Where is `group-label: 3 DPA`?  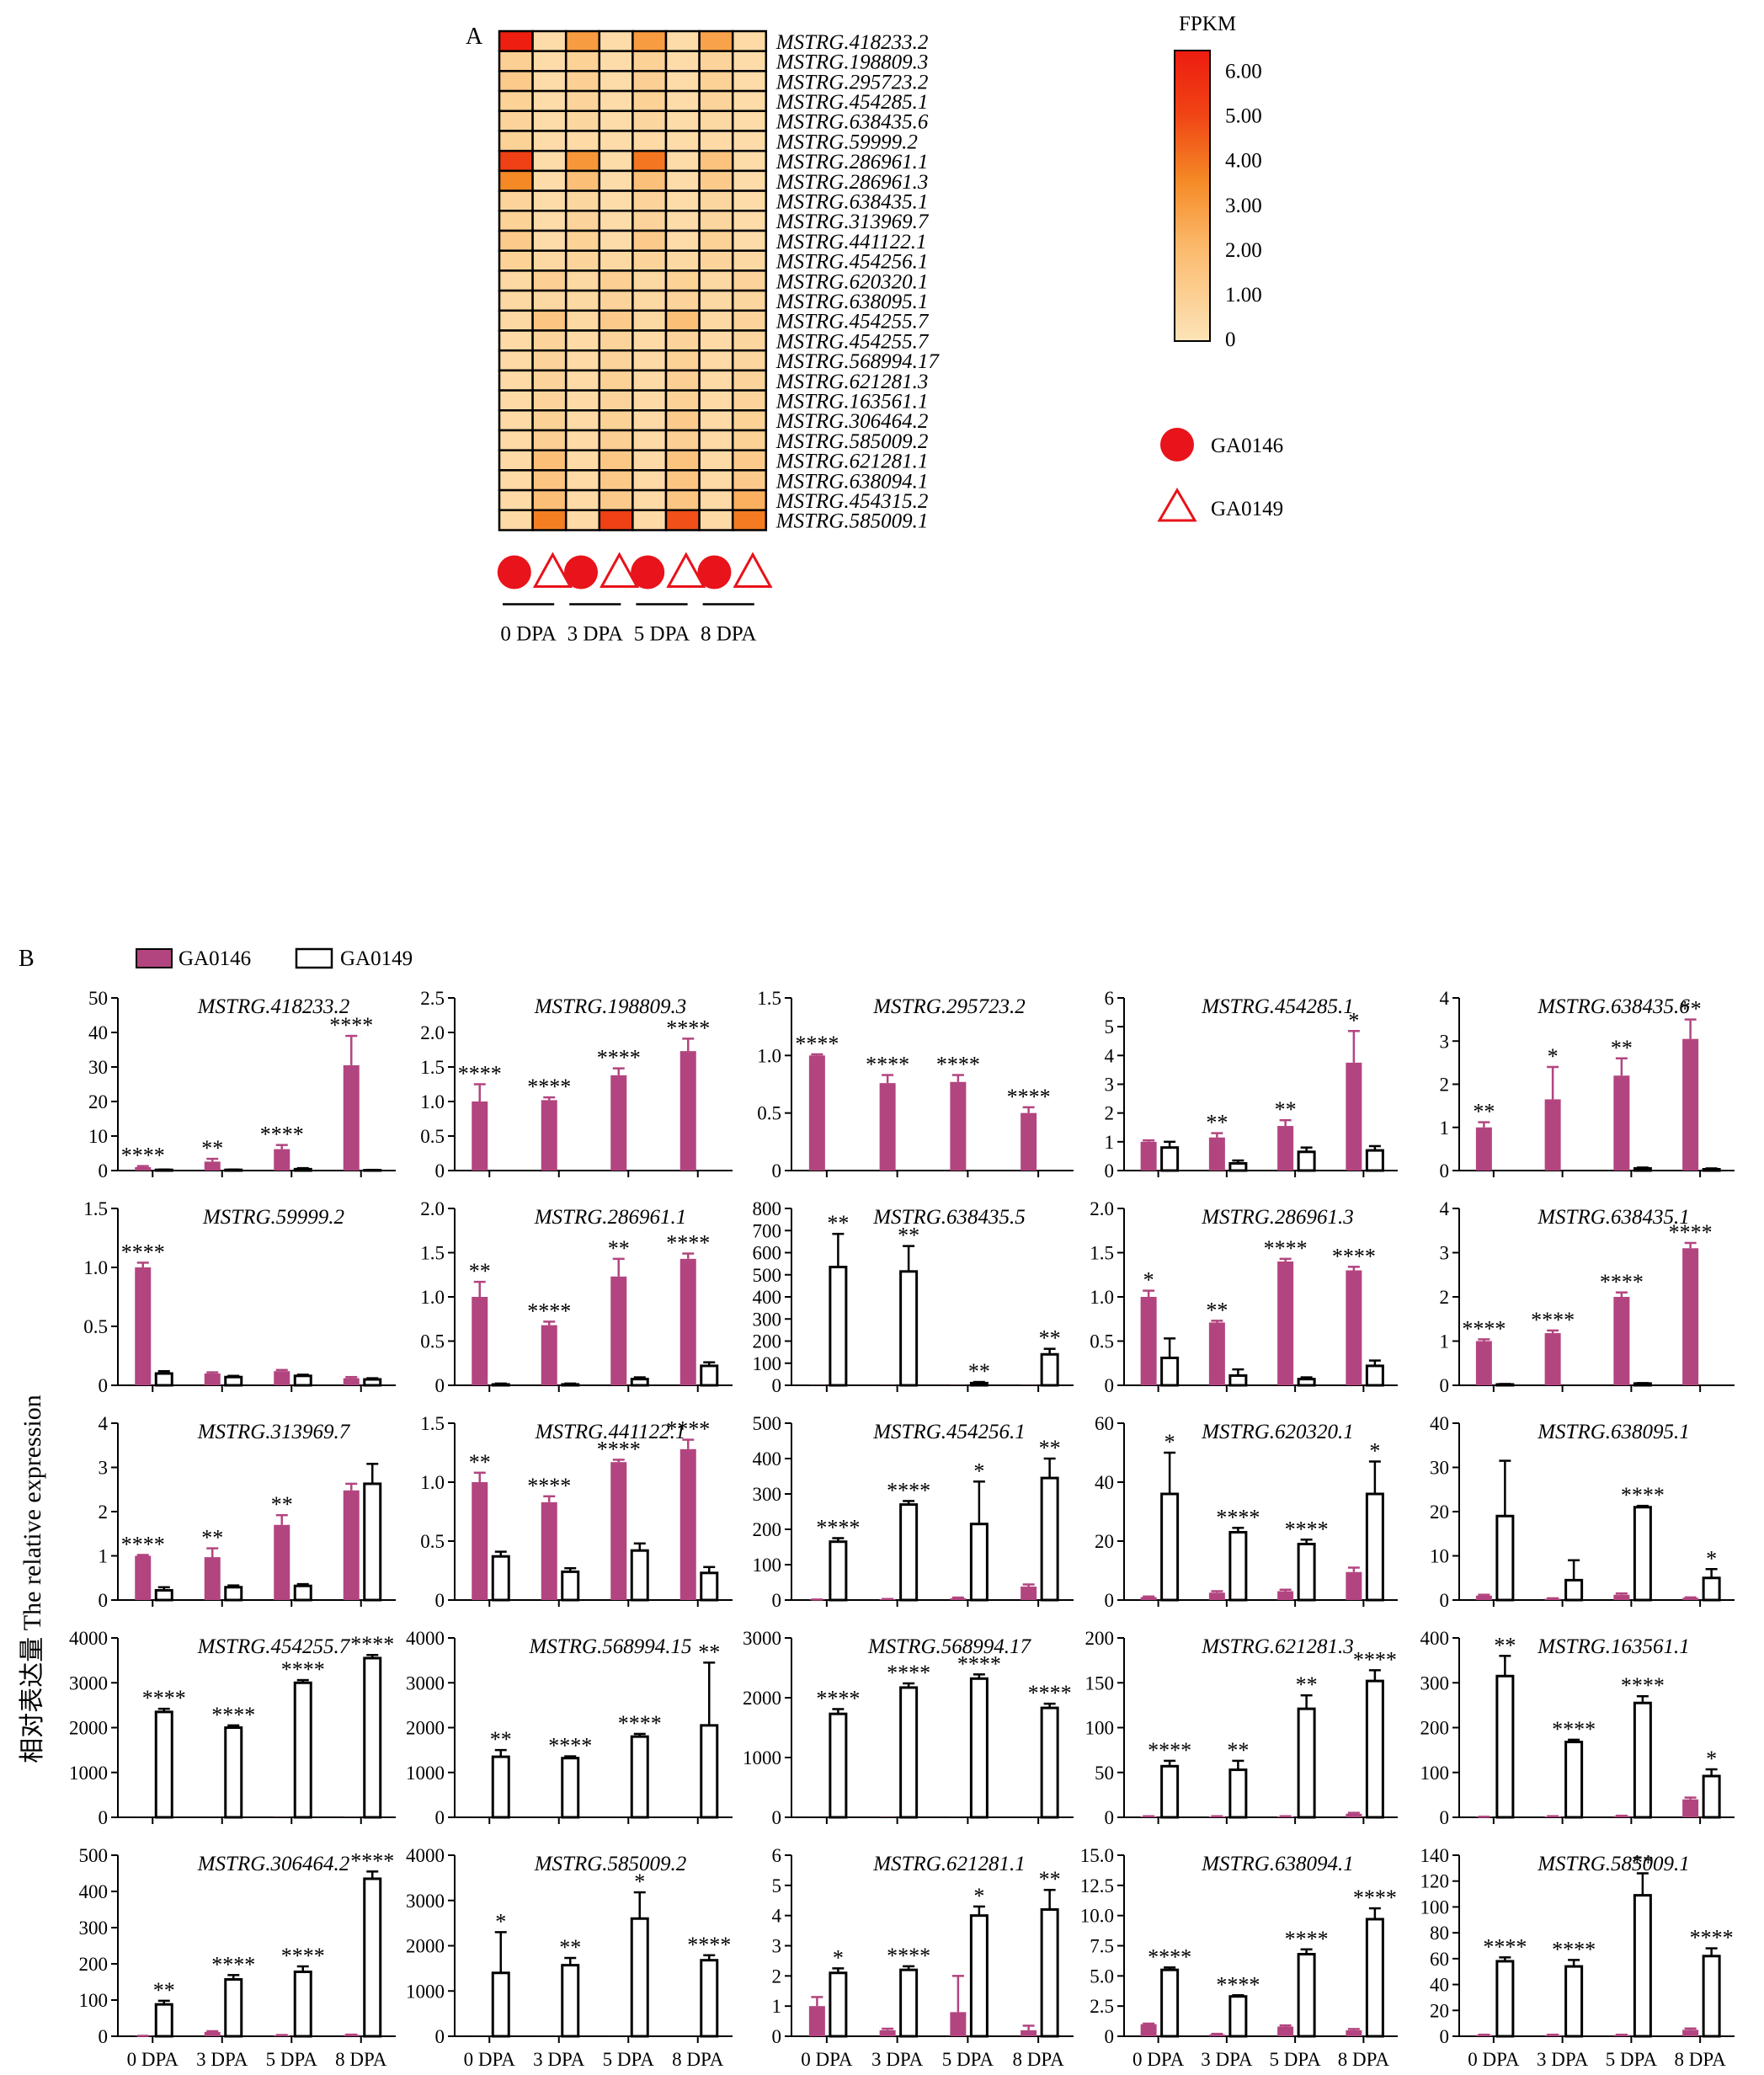
group-label: 3 DPA is located at coordinates (595, 634).